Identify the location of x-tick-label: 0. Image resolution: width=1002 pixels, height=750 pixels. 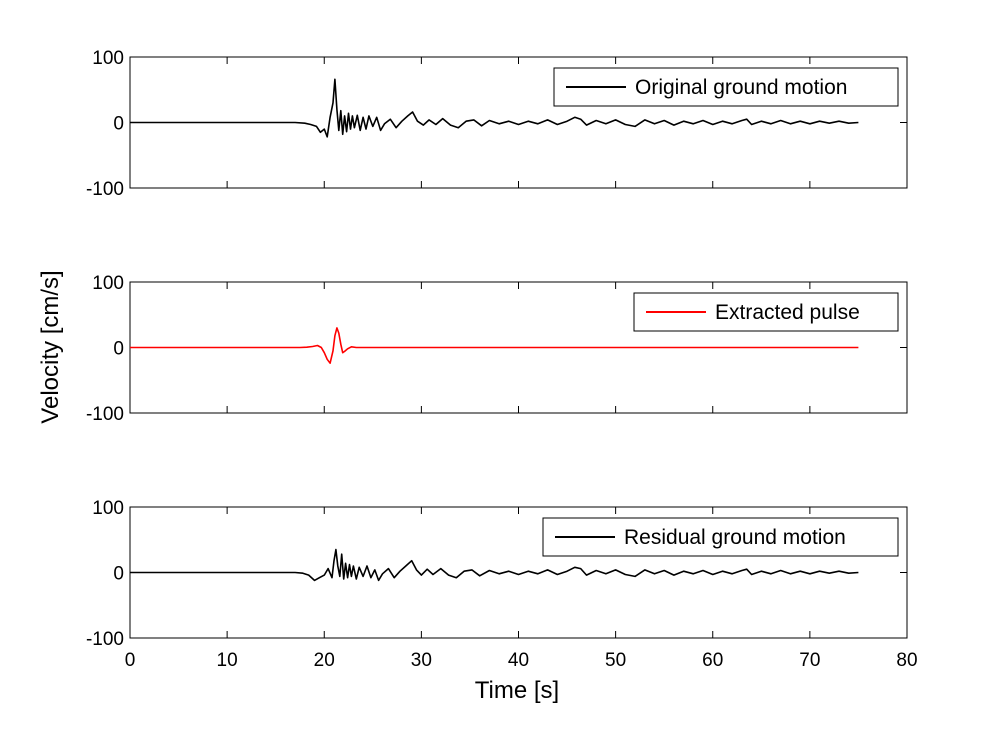
(130, 660).